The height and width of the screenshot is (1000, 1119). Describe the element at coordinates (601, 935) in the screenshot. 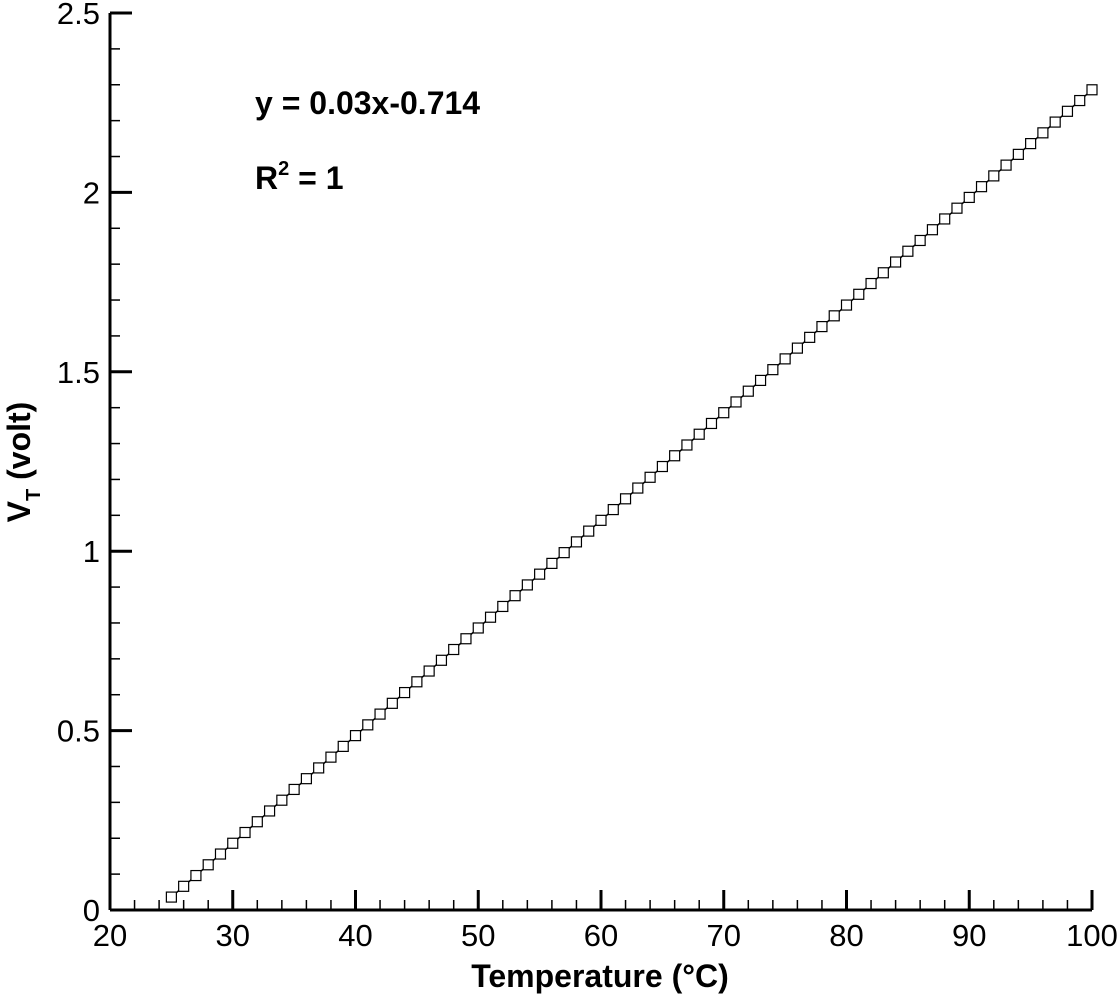

I see `x-tick-label: 60` at that location.